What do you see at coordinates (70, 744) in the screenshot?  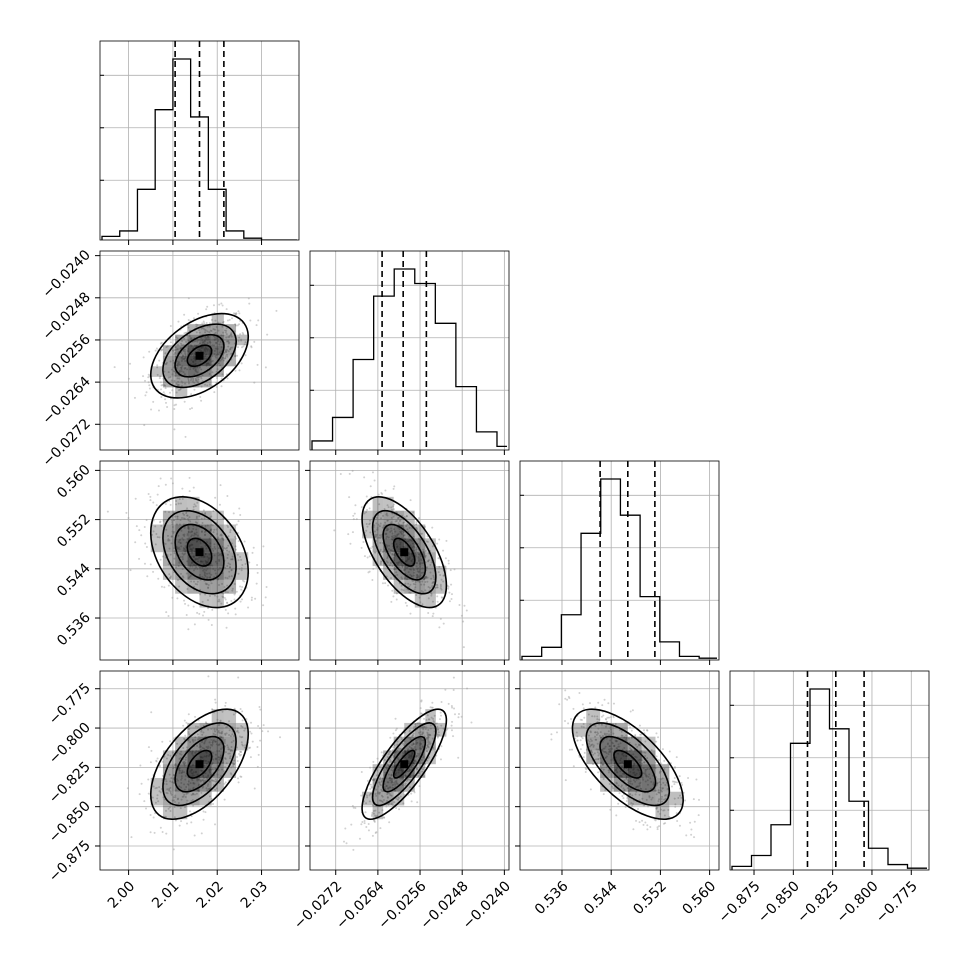 I see `y-tick-label: −0.800` at bounding box center [70, 744].